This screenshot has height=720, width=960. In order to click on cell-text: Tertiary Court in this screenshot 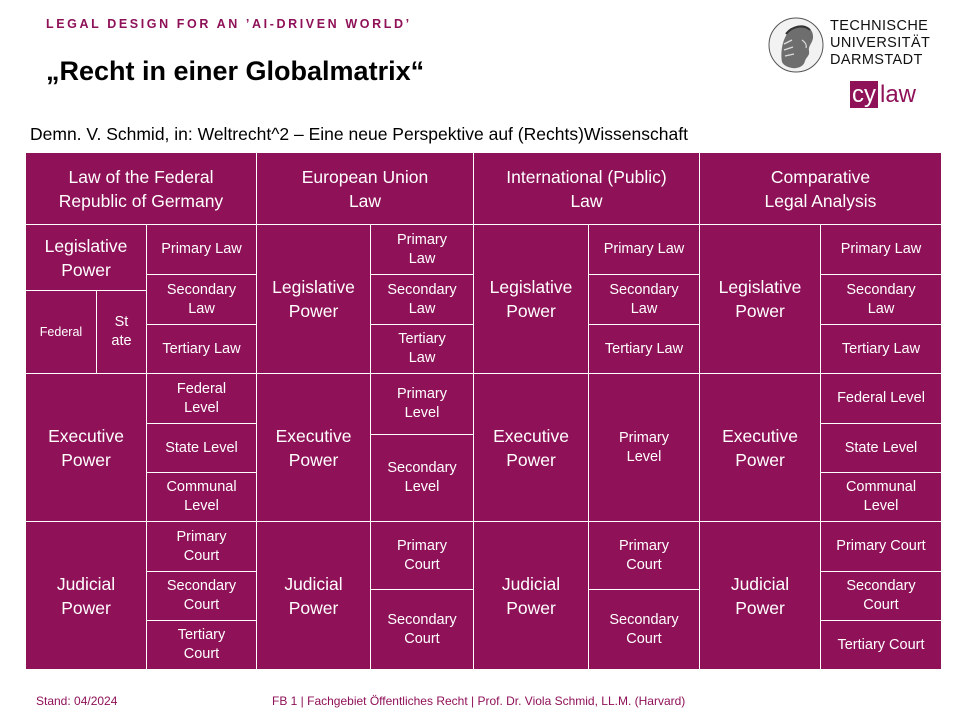, I will do `click(201, 644)`.